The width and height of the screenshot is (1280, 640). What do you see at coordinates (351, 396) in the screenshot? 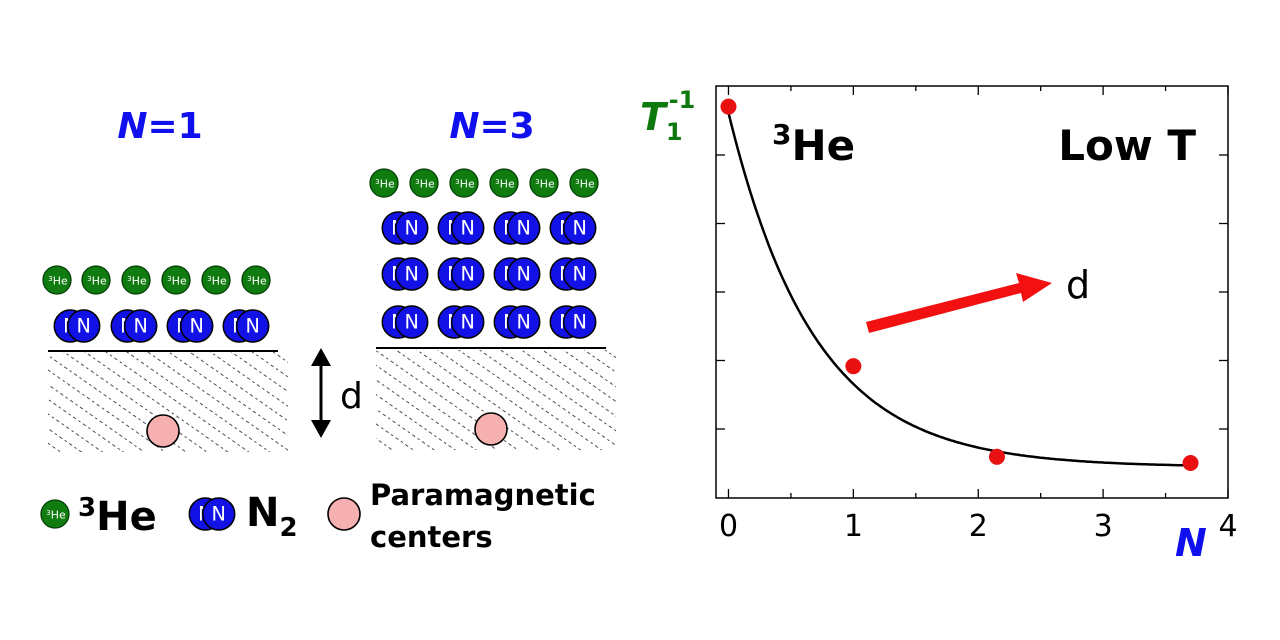
I see `distance-label: d` at bounding box center [351, 396].